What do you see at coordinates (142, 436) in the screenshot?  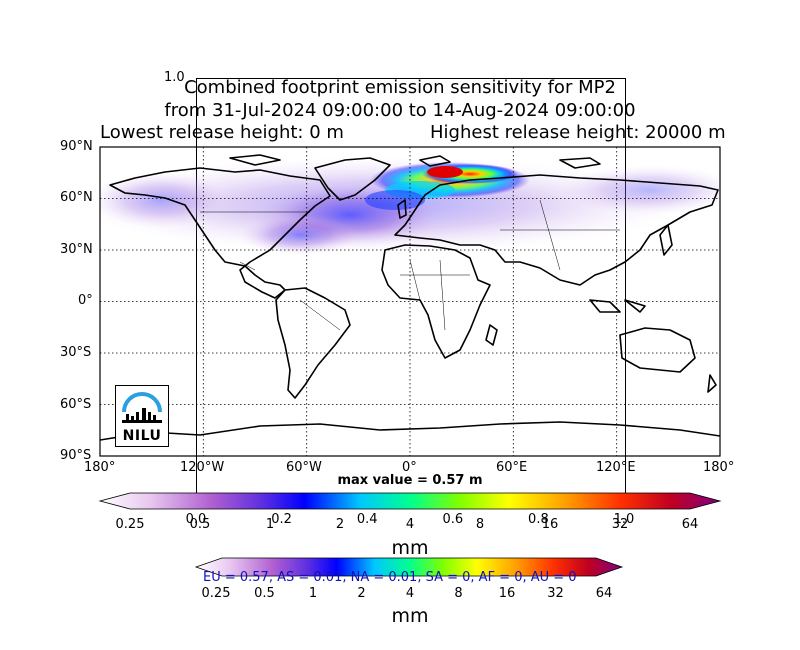 I see `nilu-logo-text: NILU` at bounding box center [142, 436].